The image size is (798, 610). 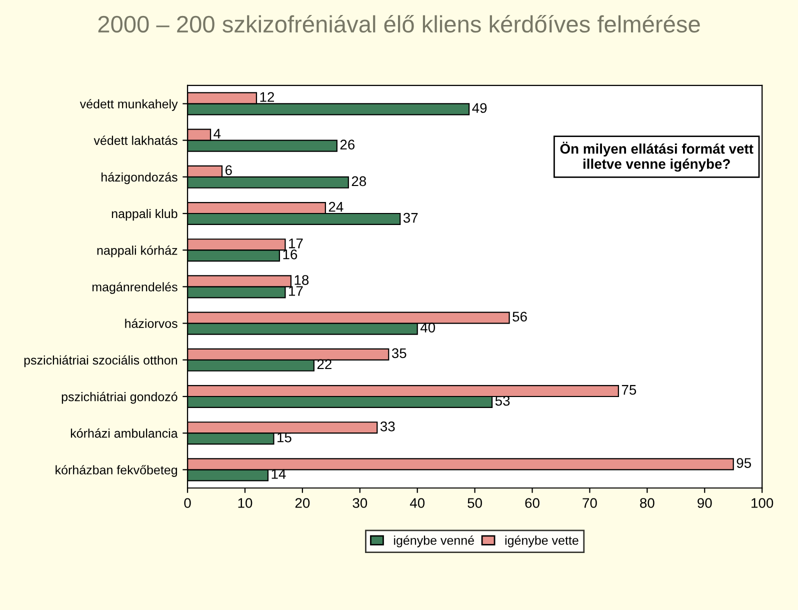 What do you see at coordinates (290, 254) in the screenshot?
I see `data-label: 16` at bounding box center [290, 254].